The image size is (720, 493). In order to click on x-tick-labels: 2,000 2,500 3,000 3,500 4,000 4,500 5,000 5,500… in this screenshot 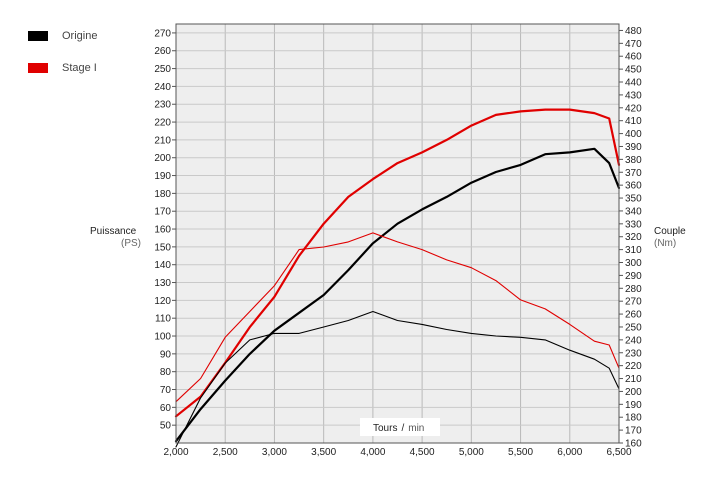, I will do `click(397, 452)`.